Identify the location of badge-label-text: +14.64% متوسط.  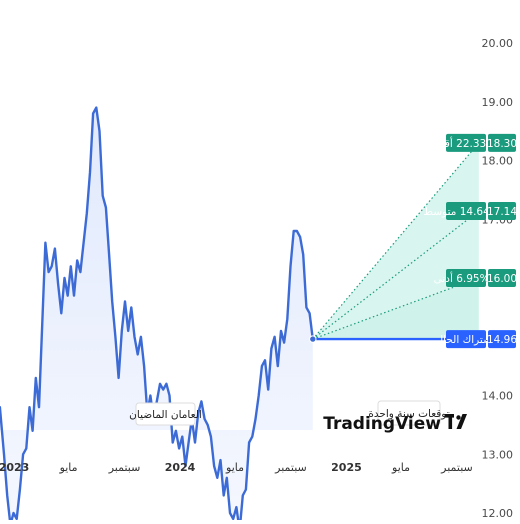
(465, 212).